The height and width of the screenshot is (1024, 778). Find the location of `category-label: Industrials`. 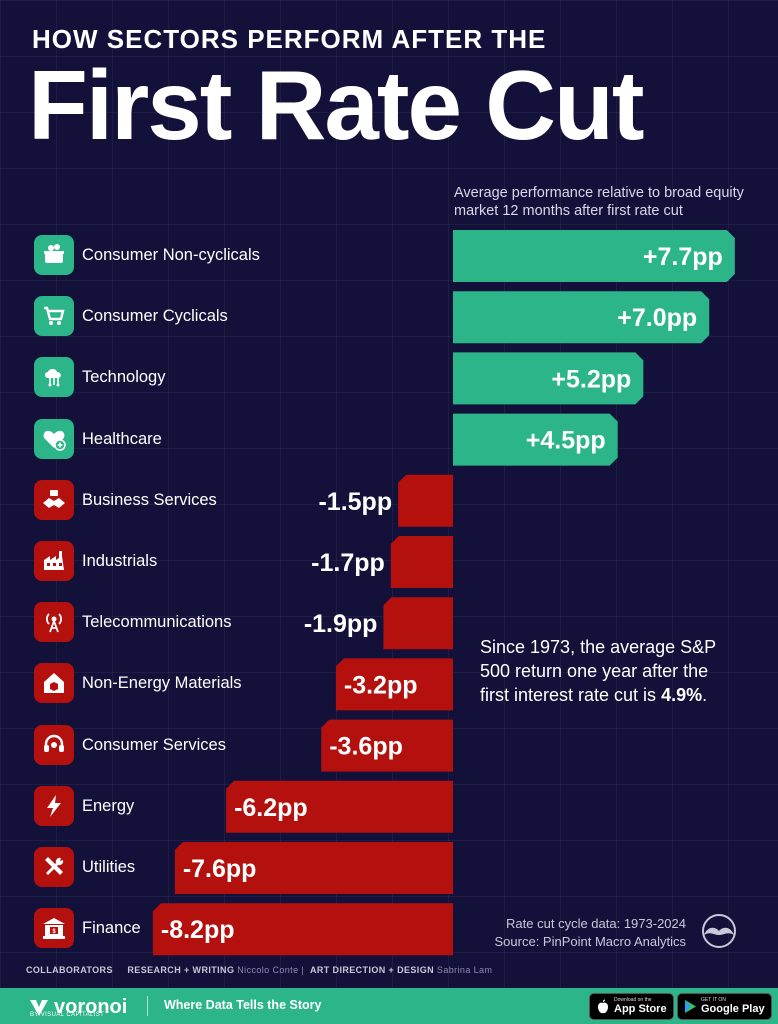

category-label: Industrials is located at coordinates (120, 561).